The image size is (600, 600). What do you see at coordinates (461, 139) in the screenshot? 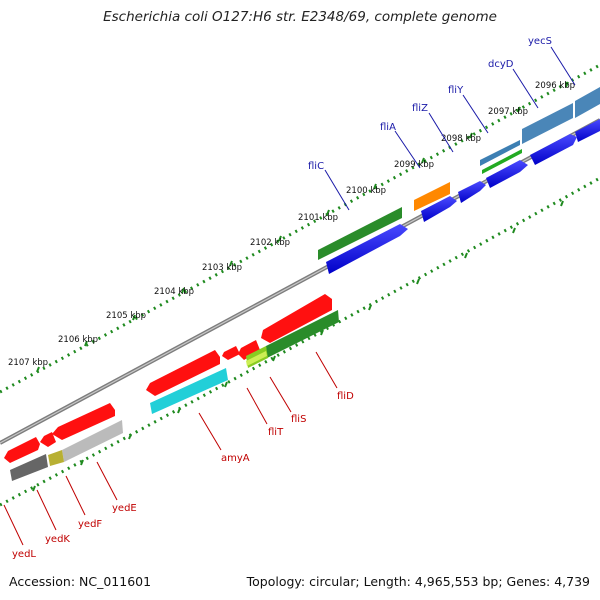
I see `scale-label: 2098 kbp` at bounding box center [461, 139].